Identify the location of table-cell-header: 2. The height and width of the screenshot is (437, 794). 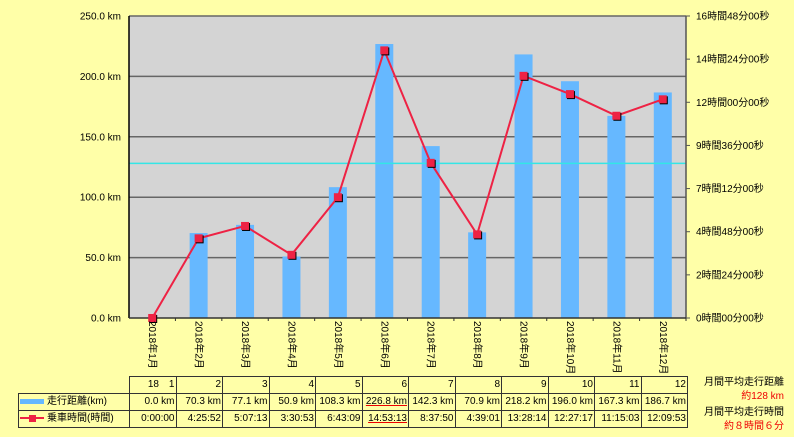
(199, 385).